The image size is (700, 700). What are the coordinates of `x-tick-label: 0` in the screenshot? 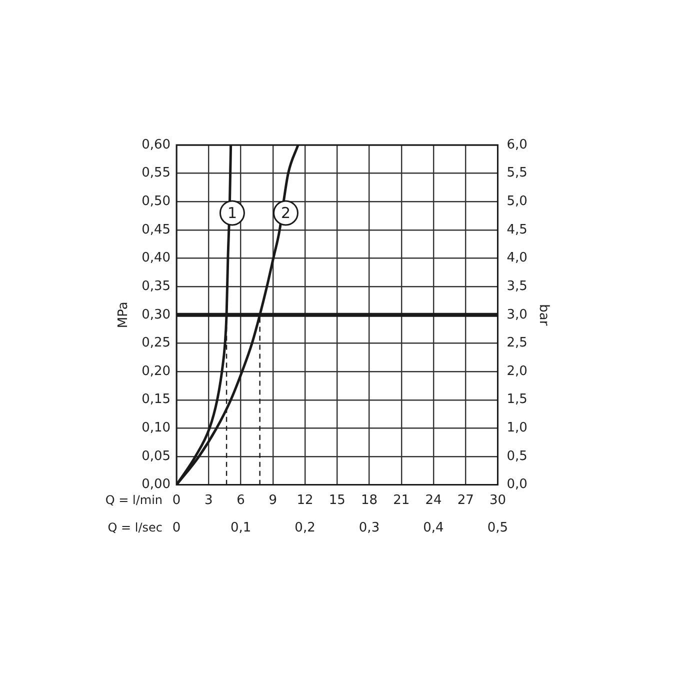 It's located at (176, 500).